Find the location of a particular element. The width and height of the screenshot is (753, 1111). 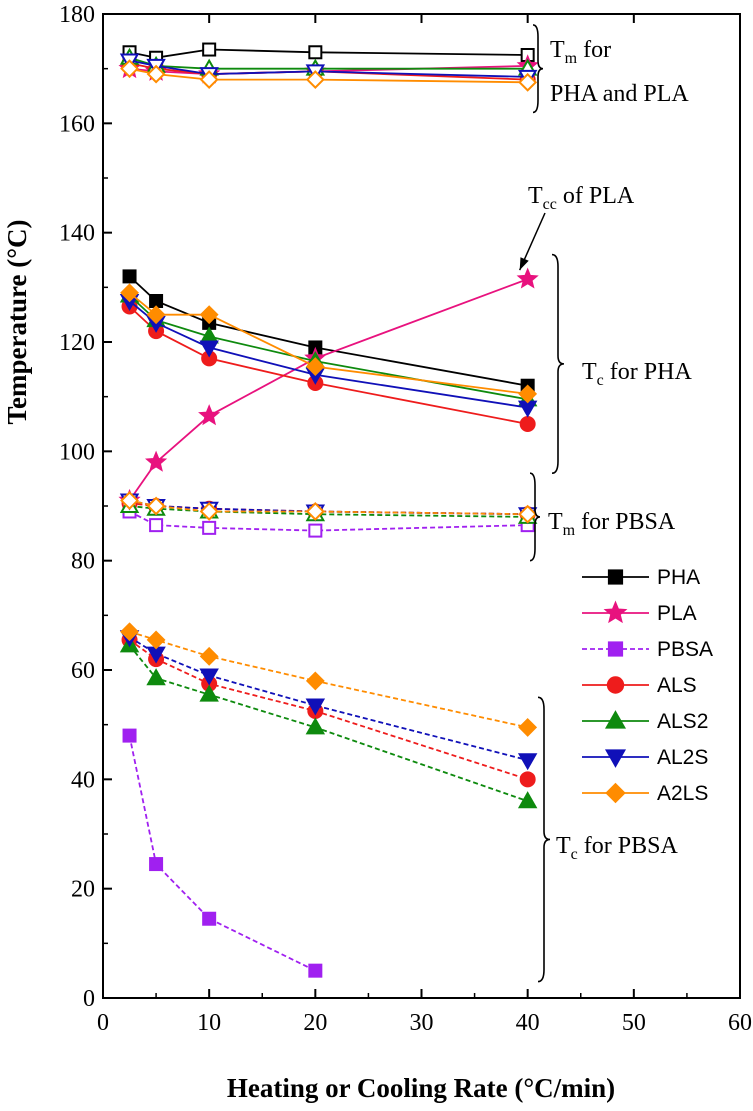

series-pha-tc is located at coordinates (328, 331).